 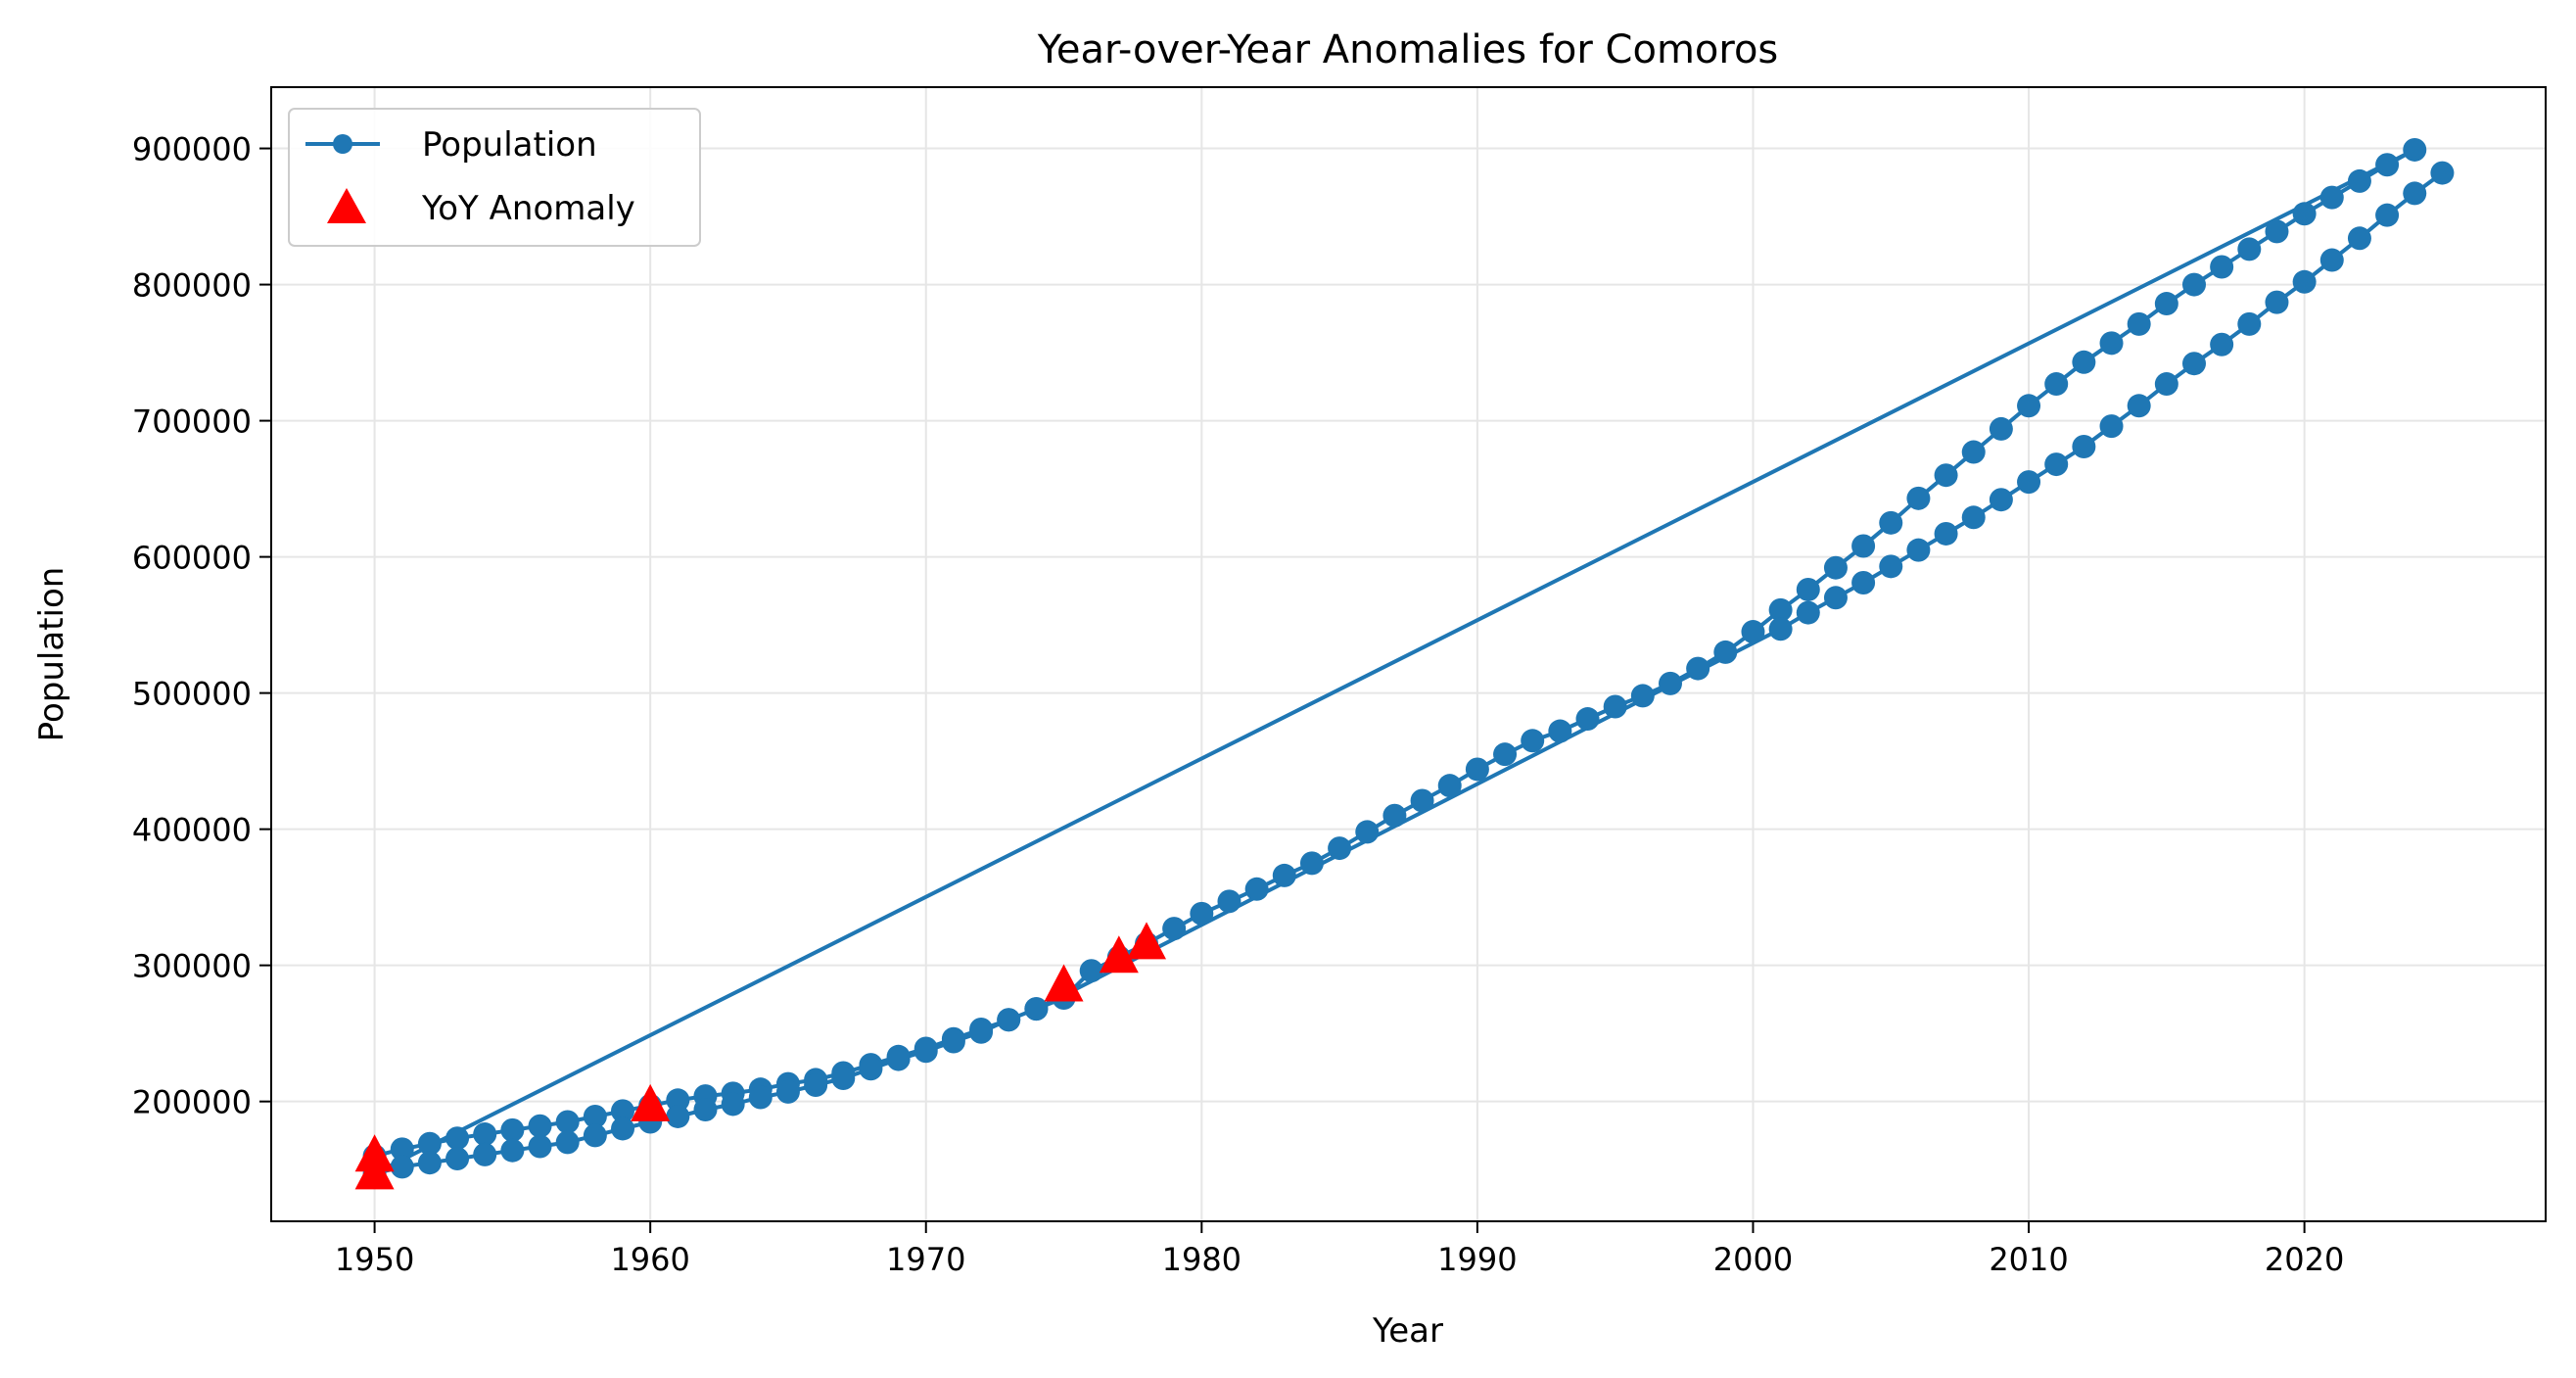 What do you see at coordinates (495, 177) in the screenshot?
I see `legend-box` at bounding box center [495, 177].